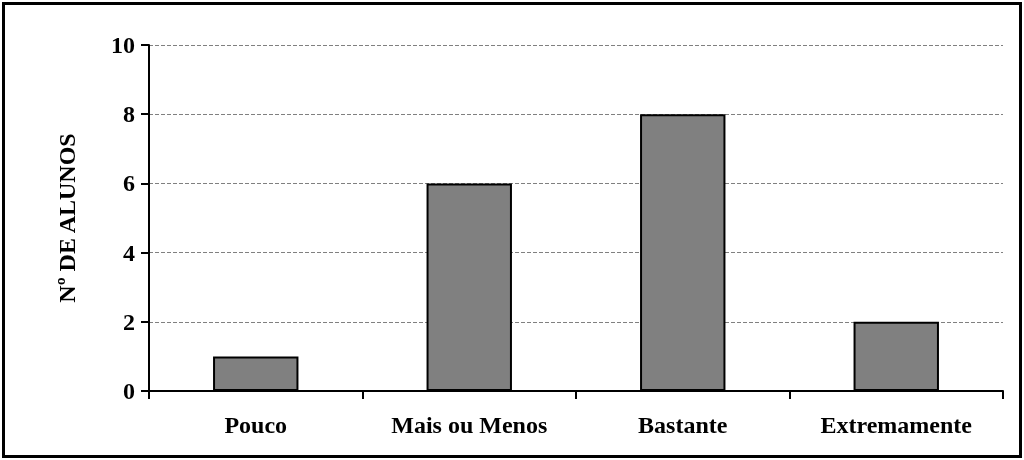  Describe the element at coordinates (896, 425) in the screenshot. I see `x-tick-label: Extremamente` at that location.